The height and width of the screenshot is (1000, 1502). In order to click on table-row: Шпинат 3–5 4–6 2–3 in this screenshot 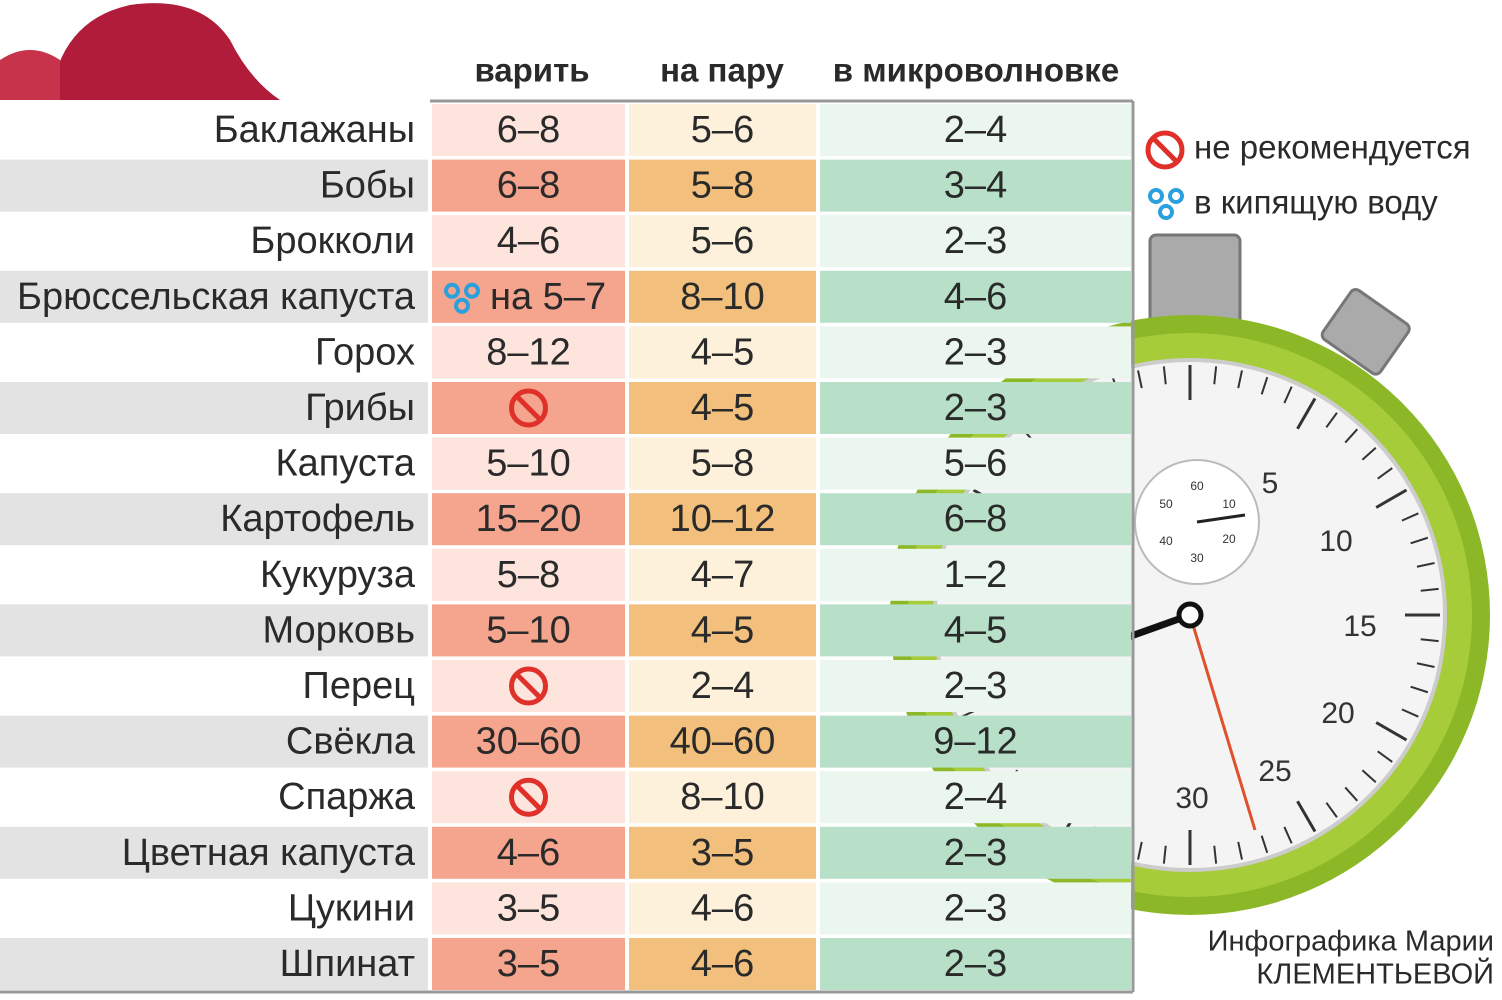, I will do `click(565, 964)`.